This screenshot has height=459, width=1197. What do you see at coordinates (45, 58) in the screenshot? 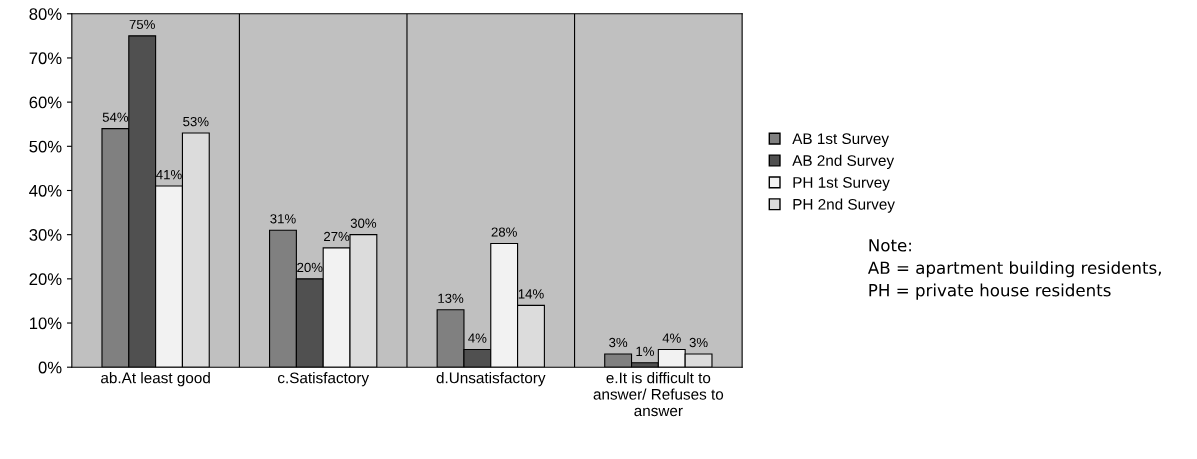
I see `y-tick-label: 70%` at bounding box center [45, 58].